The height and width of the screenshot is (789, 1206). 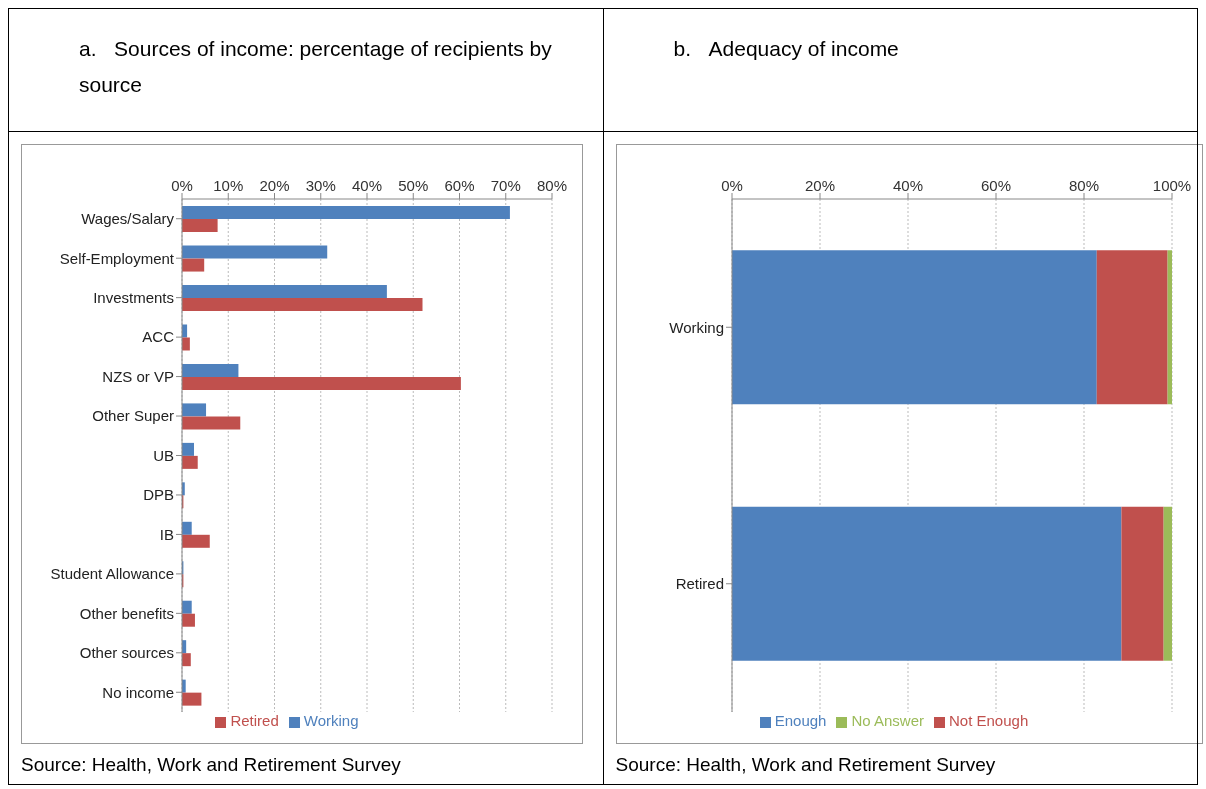 I want to click on x-tick-label: 70%, so click(x=505, y=185).